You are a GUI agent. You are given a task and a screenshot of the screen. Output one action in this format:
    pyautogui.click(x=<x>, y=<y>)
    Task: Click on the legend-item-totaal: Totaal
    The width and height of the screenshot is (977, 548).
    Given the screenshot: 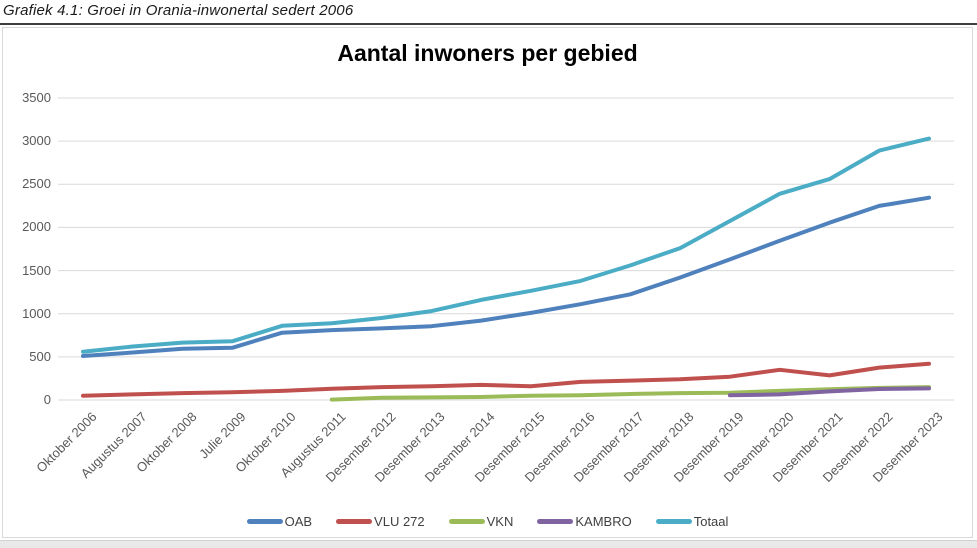 What is the action you would take?
    pyautogui.click(x=692, y=521)
    